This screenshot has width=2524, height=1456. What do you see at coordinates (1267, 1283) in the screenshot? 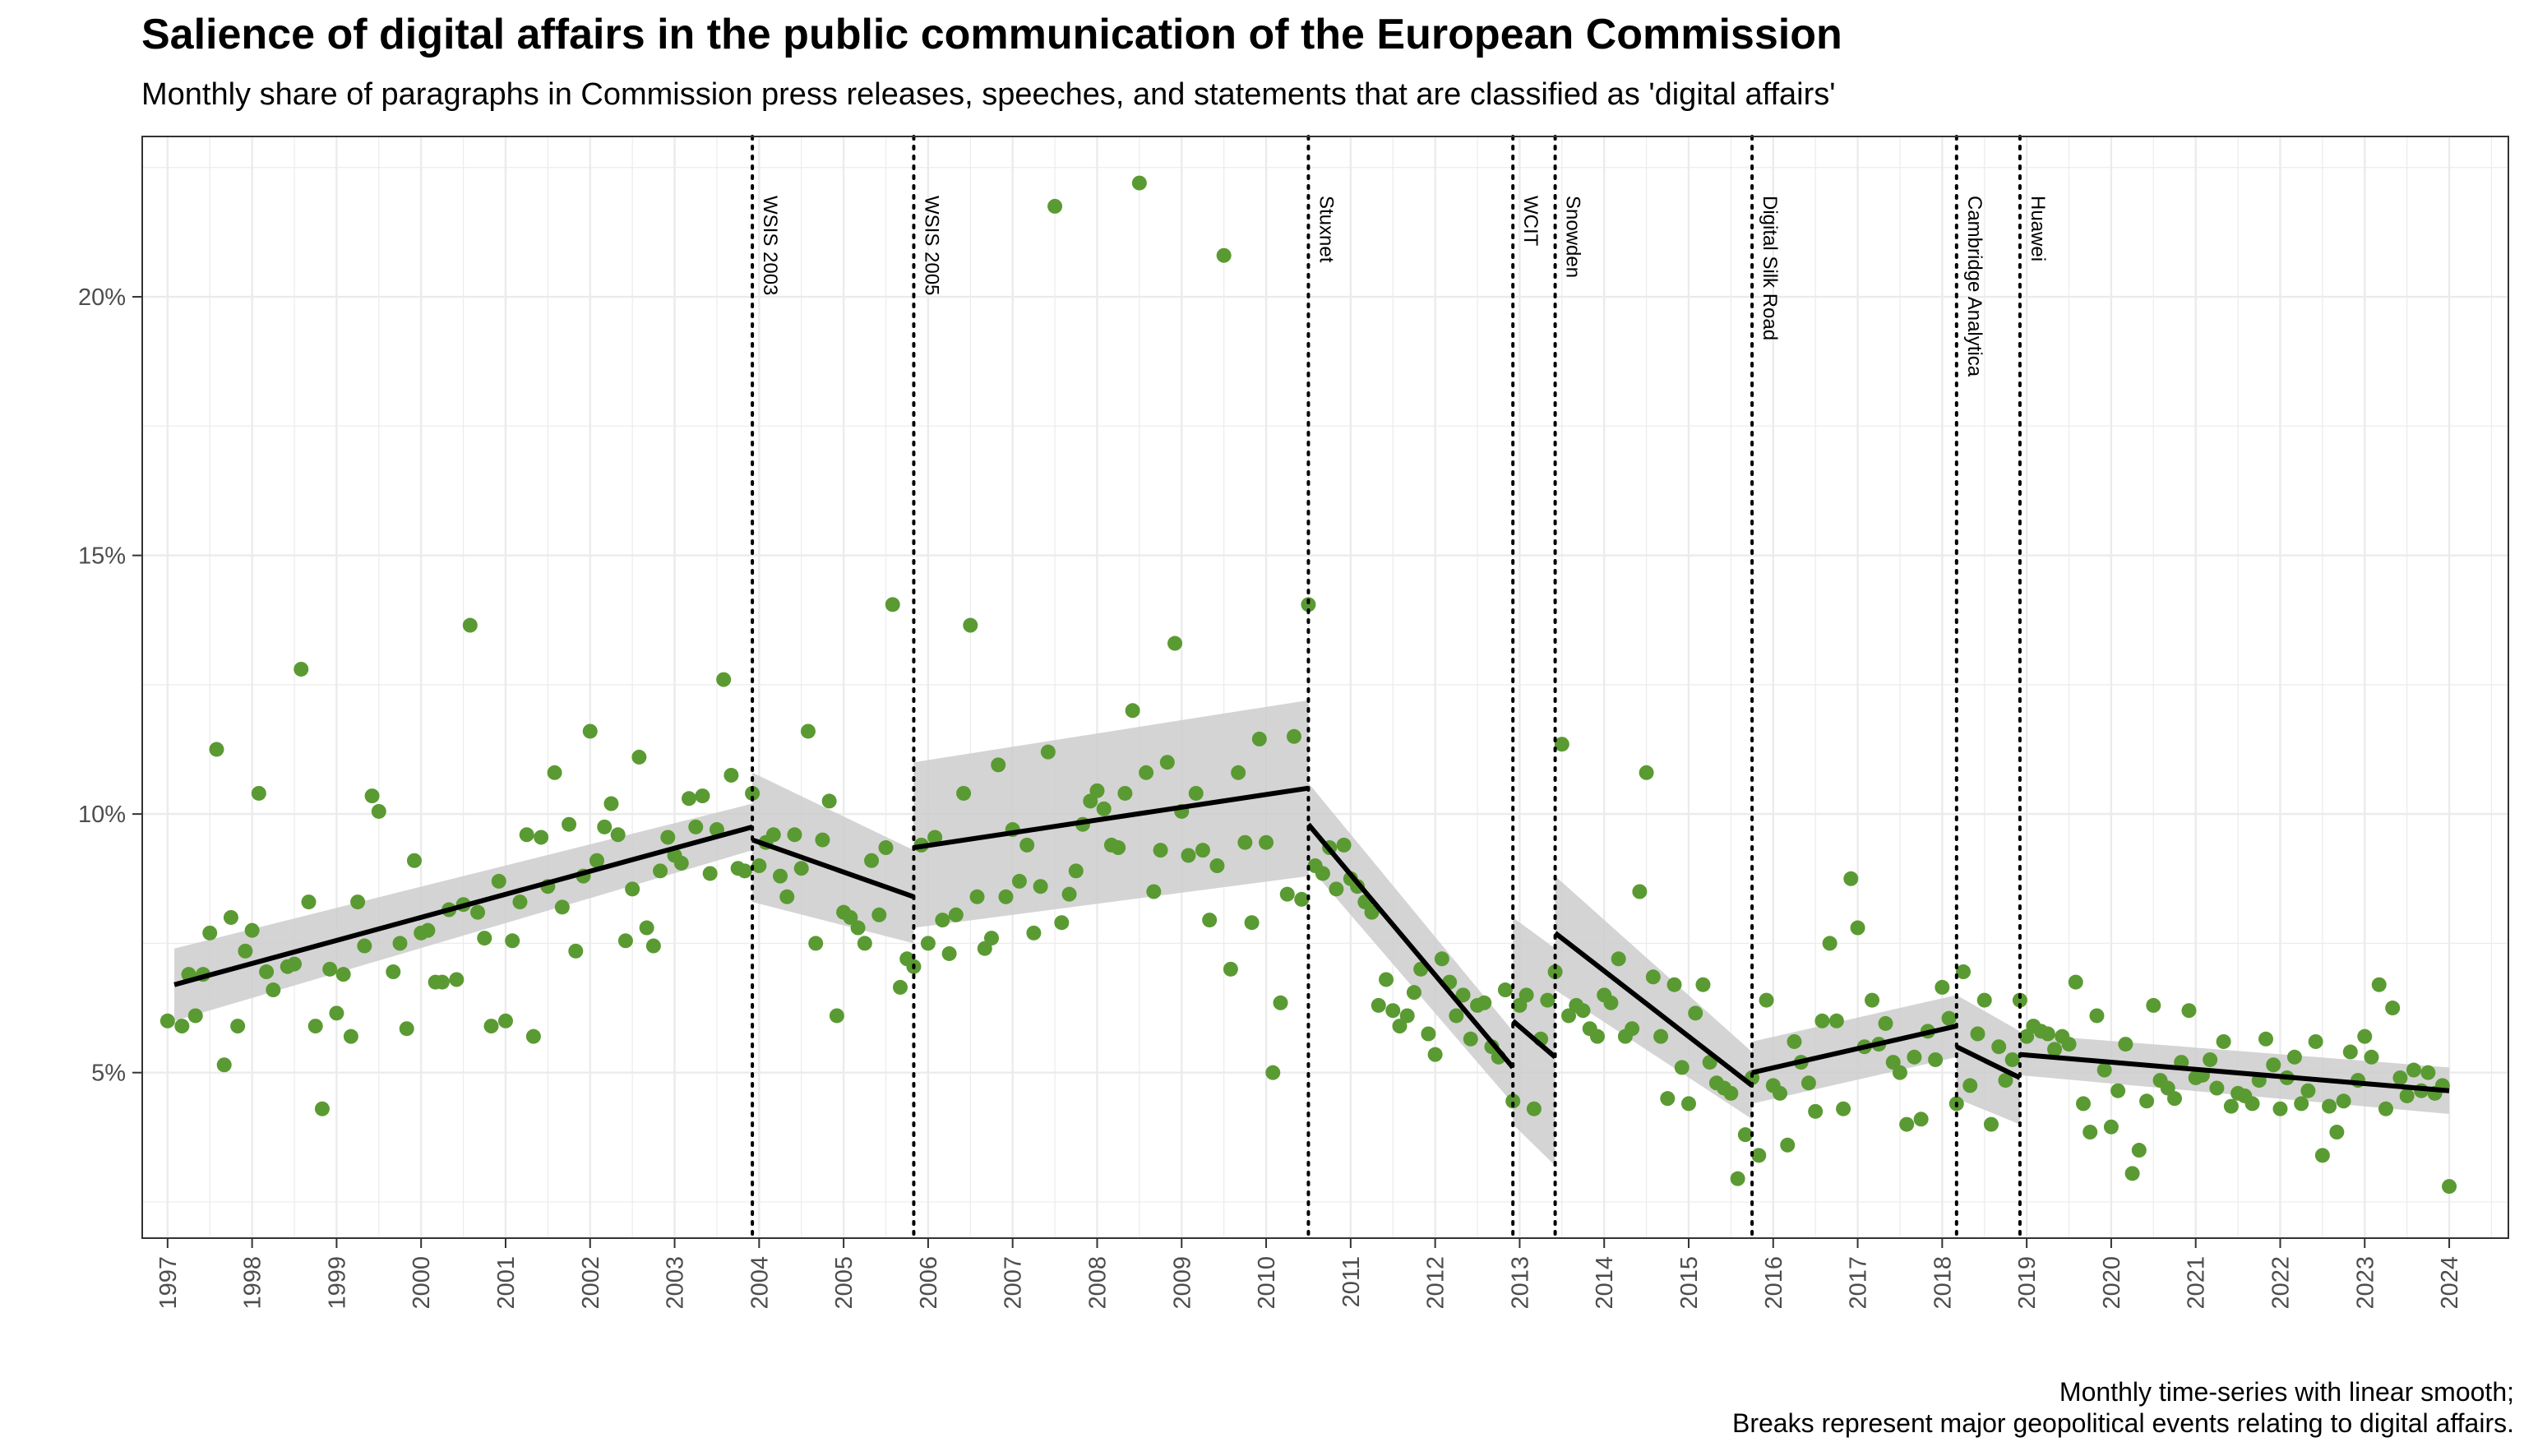
I see `x-tick-label: 2010` at bounding box center [1267, 1283].